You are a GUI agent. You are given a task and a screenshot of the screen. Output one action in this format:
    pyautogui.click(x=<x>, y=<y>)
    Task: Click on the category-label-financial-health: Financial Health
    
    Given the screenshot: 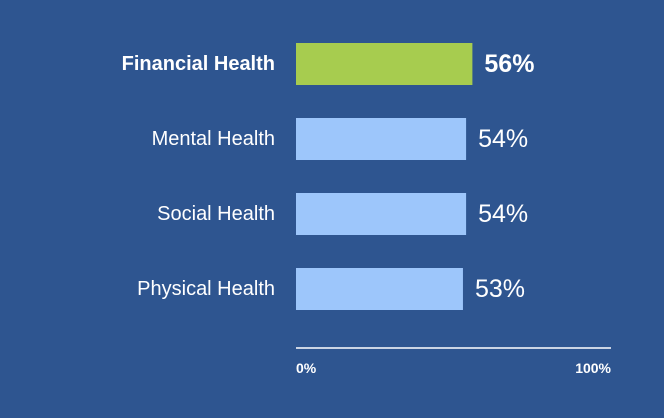 What is the action you would take?
    pyautogui.click(x=198, y=64)
    